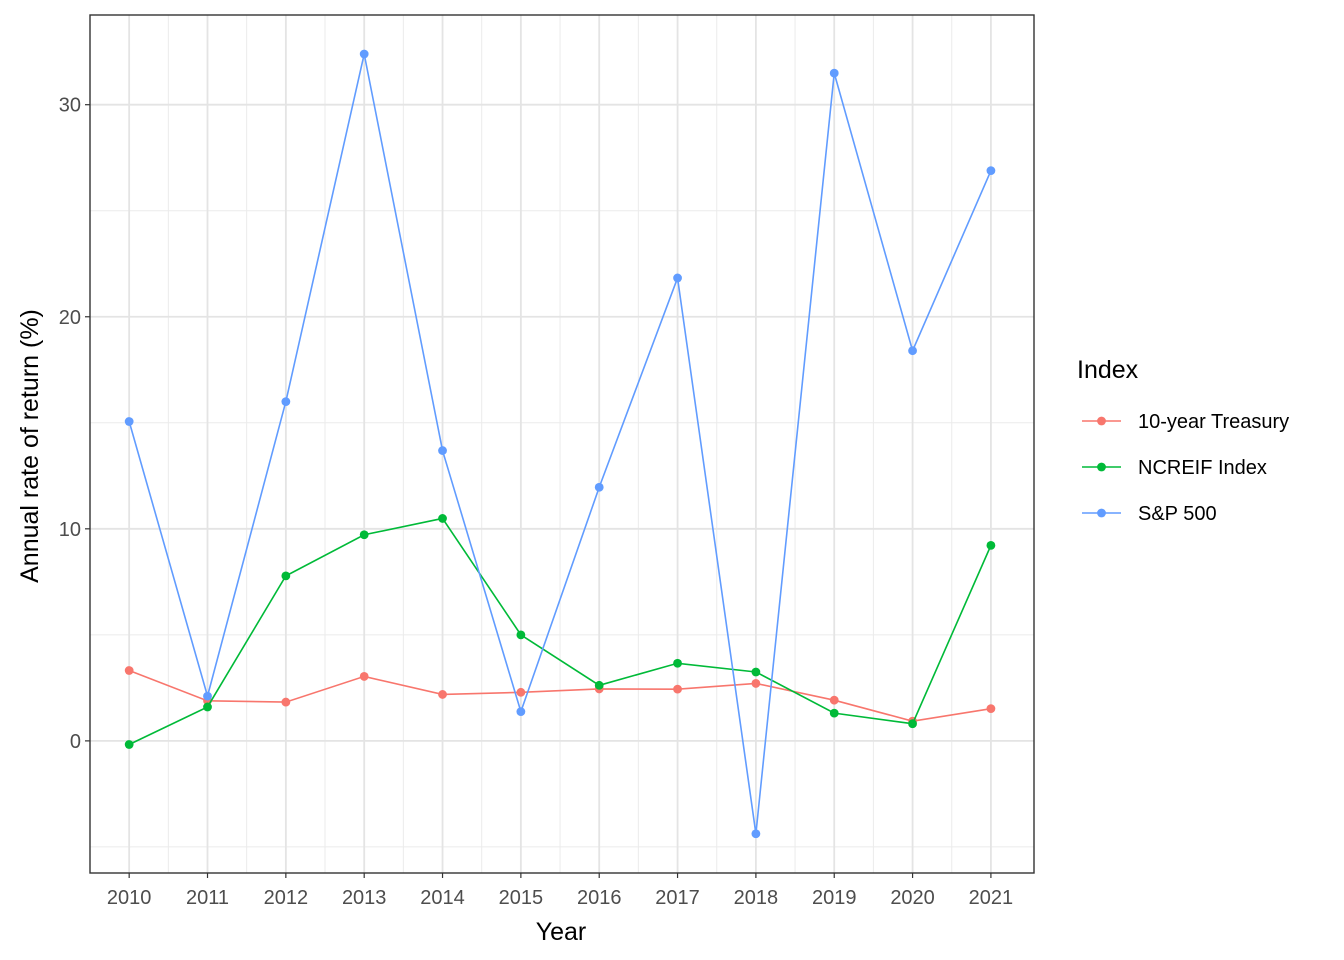  Describe the element at coordinates (756, 898) in the screenshot. I see `x-tick-label: 2018` at that location.